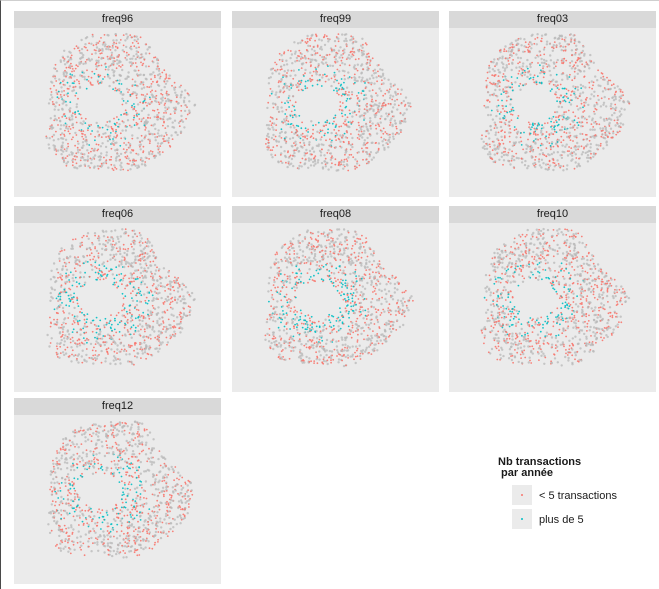 This screenshot has width=659, height=589. What do you see at coordinates (552, 112) in the screenshot?
I see `facet-map-area` at bounding box center [552, 112].